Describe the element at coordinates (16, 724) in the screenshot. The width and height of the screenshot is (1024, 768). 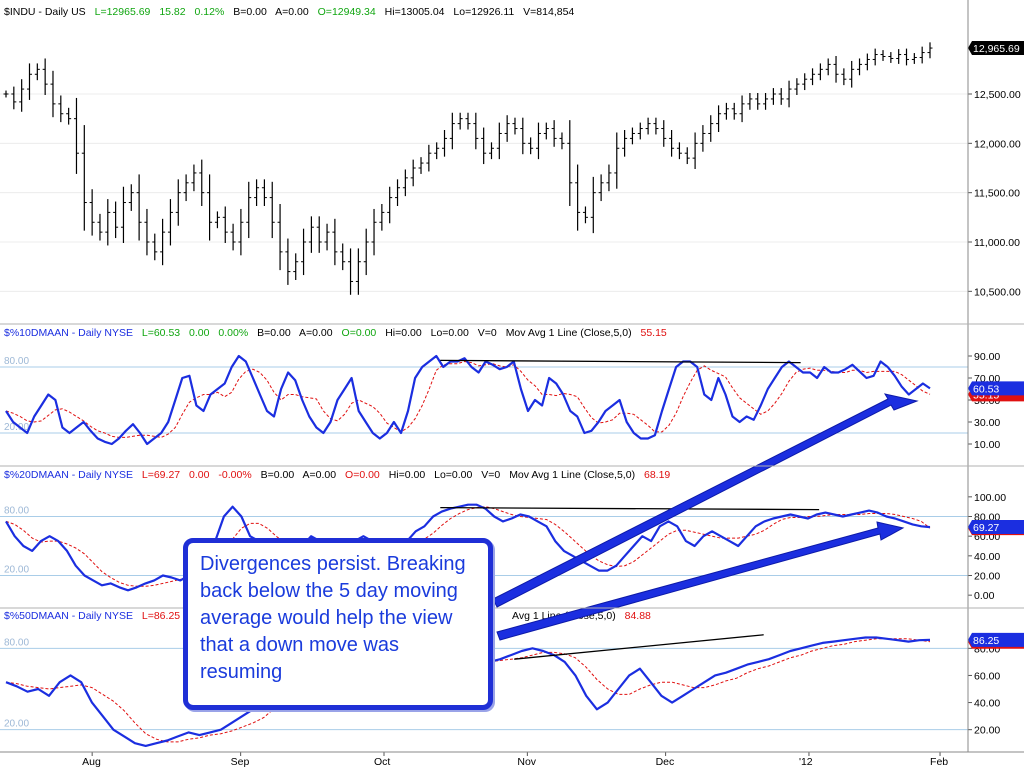
I see `p50-ref-label: 20.00` at that location.